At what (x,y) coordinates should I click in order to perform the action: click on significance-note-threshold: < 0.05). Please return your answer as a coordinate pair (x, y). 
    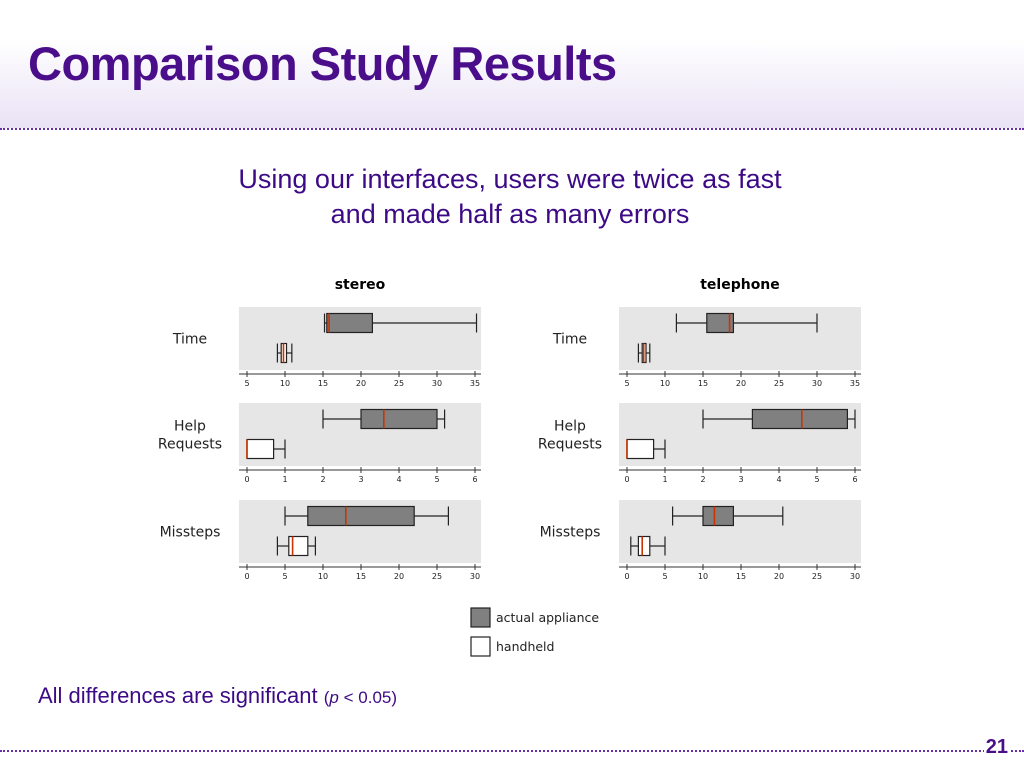
    Looking at the image, I should click on (368, 697).